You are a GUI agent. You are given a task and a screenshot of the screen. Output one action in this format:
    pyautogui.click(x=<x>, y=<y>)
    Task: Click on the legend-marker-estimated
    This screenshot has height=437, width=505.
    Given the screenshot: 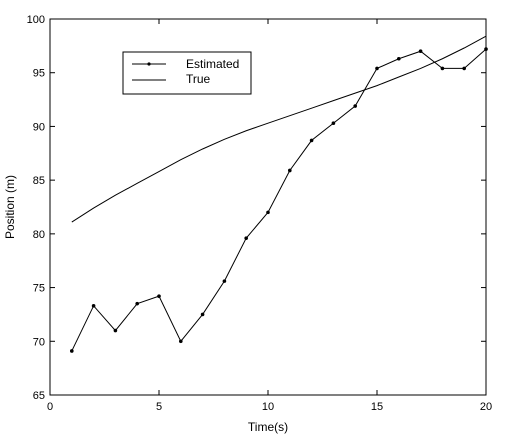 What is the action you would take?
    pyautogui.click(x=149, y=64)
    